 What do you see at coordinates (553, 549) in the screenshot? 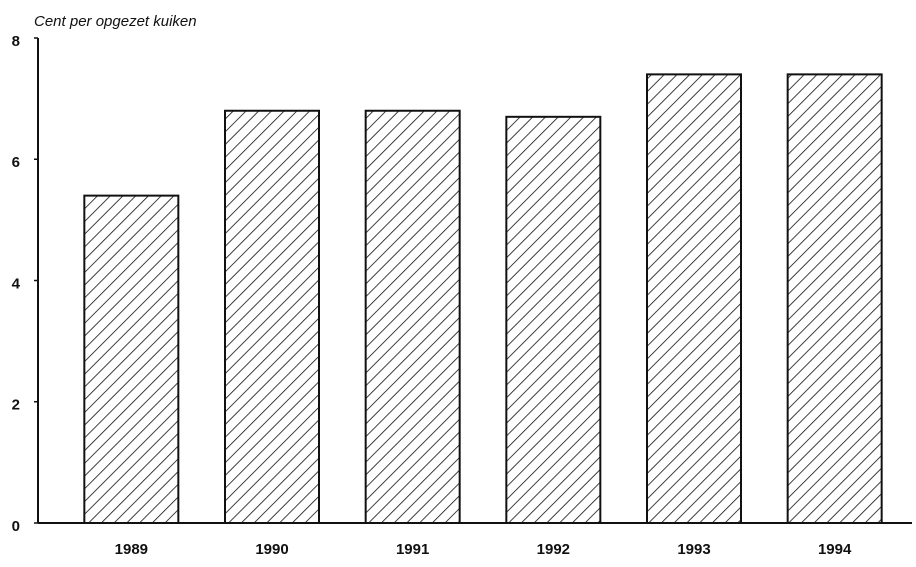
I see `x-tick-label: 1992` at bounding box center [553, 549].